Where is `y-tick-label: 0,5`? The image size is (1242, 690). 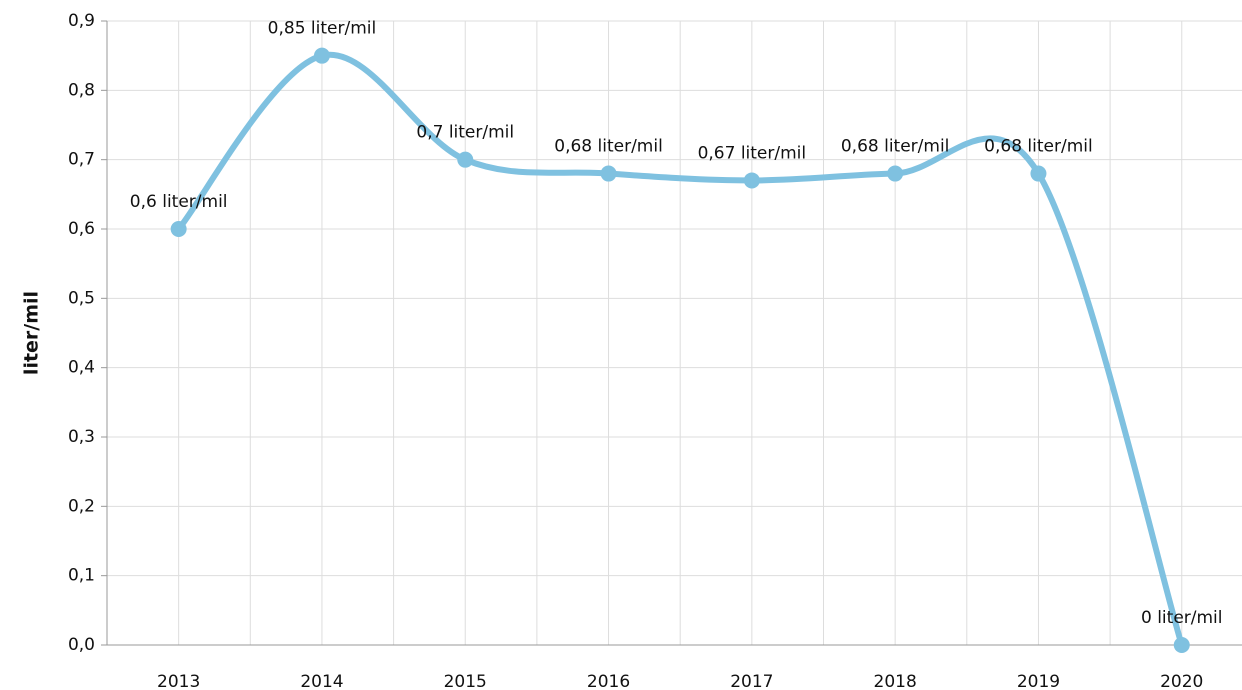
y-tick-label: 0,5 is located at coordinates (81, 298).